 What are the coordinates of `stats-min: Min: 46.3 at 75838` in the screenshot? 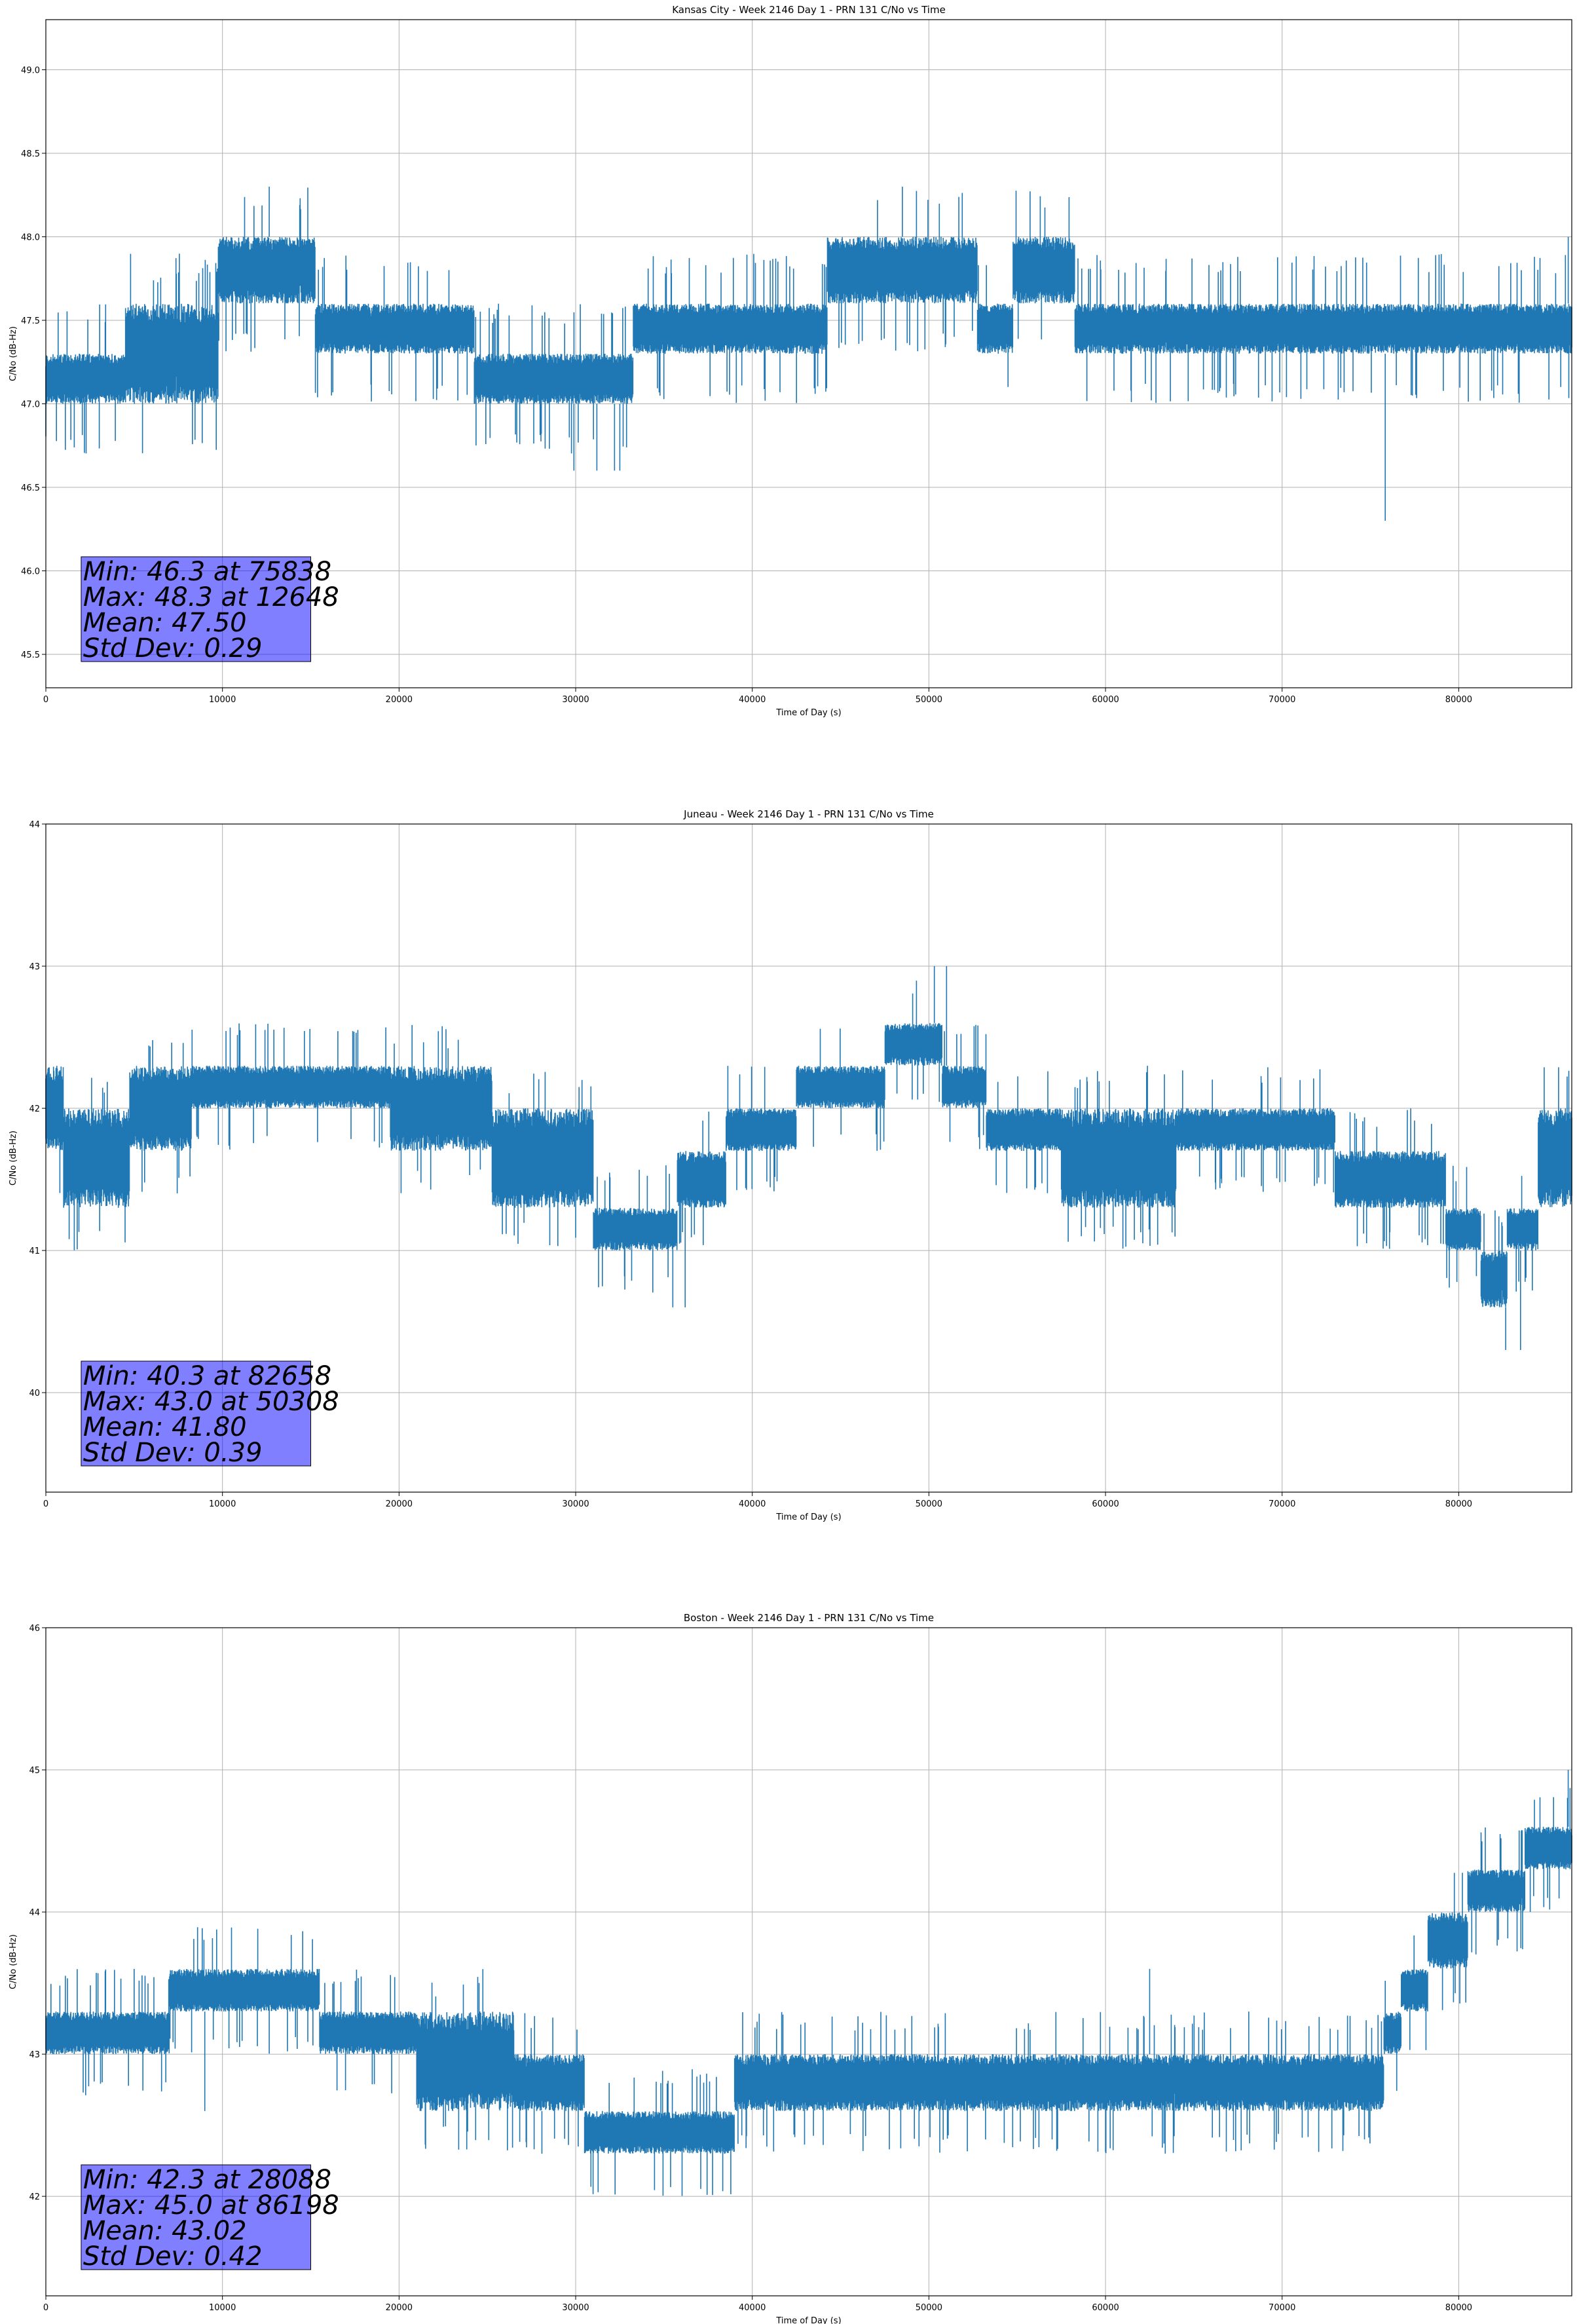 It's located at (207, 572).